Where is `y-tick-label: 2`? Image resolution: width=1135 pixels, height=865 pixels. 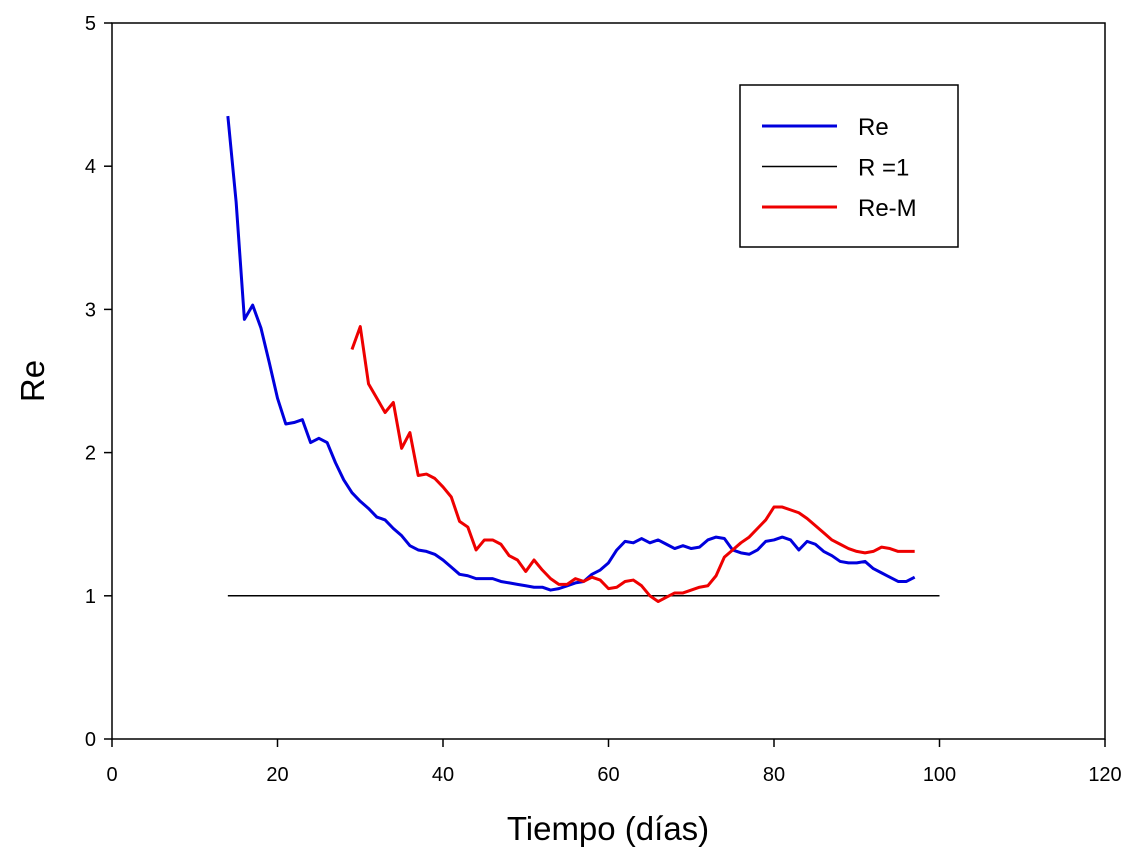 y-tick-label: 2 is located at coordinates (90, 454).